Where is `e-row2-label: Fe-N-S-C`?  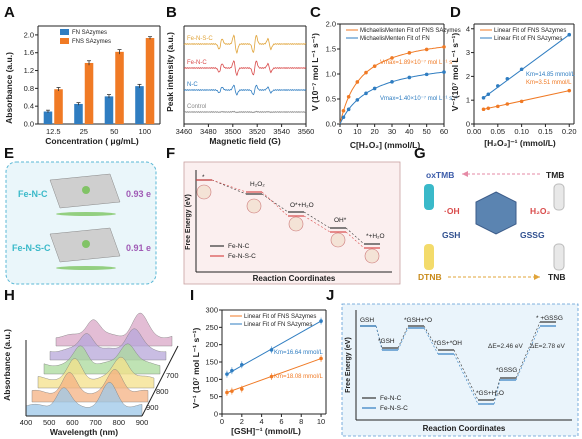 e-row2-label: Fe-N-S-C is located at coordinates (31, 248).